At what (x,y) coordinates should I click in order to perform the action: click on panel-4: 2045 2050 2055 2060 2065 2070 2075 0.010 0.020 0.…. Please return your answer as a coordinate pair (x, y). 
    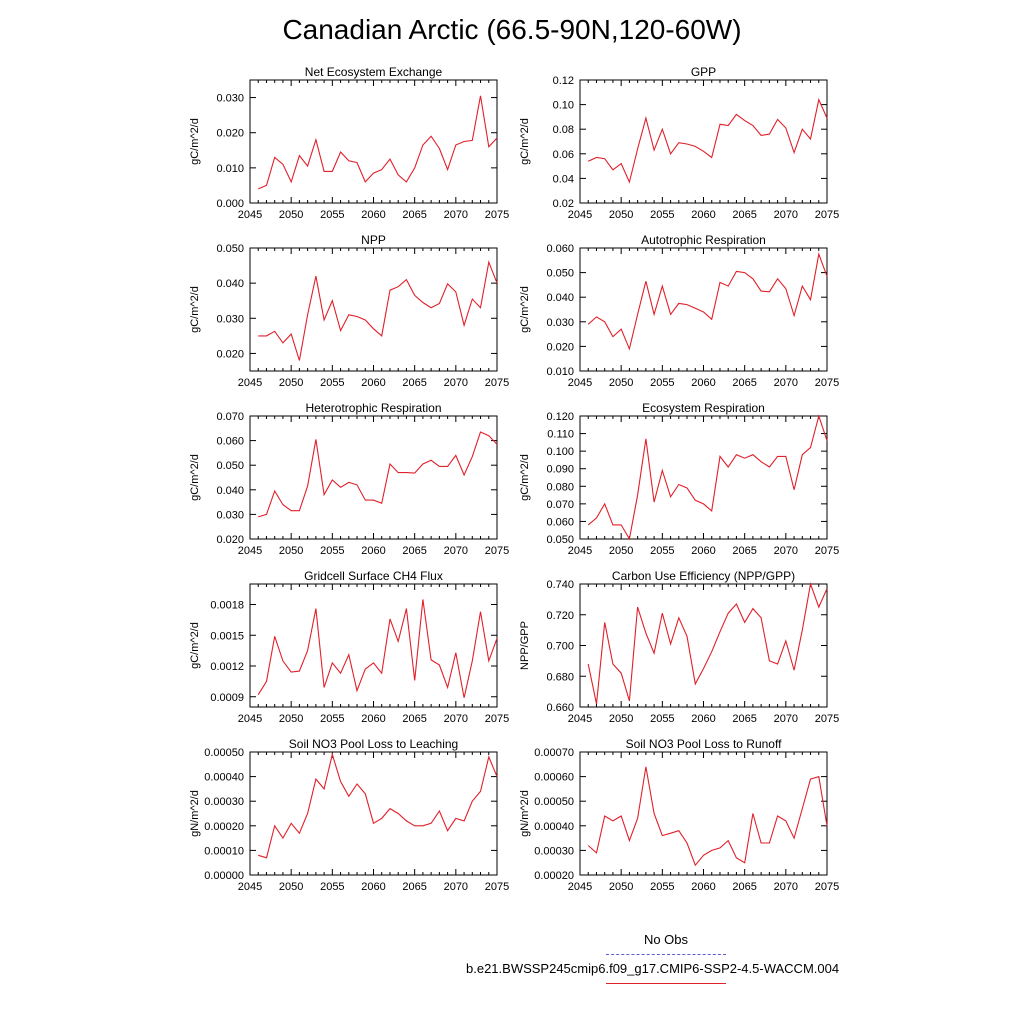
    Looking at the image, I should click on (679, 311).